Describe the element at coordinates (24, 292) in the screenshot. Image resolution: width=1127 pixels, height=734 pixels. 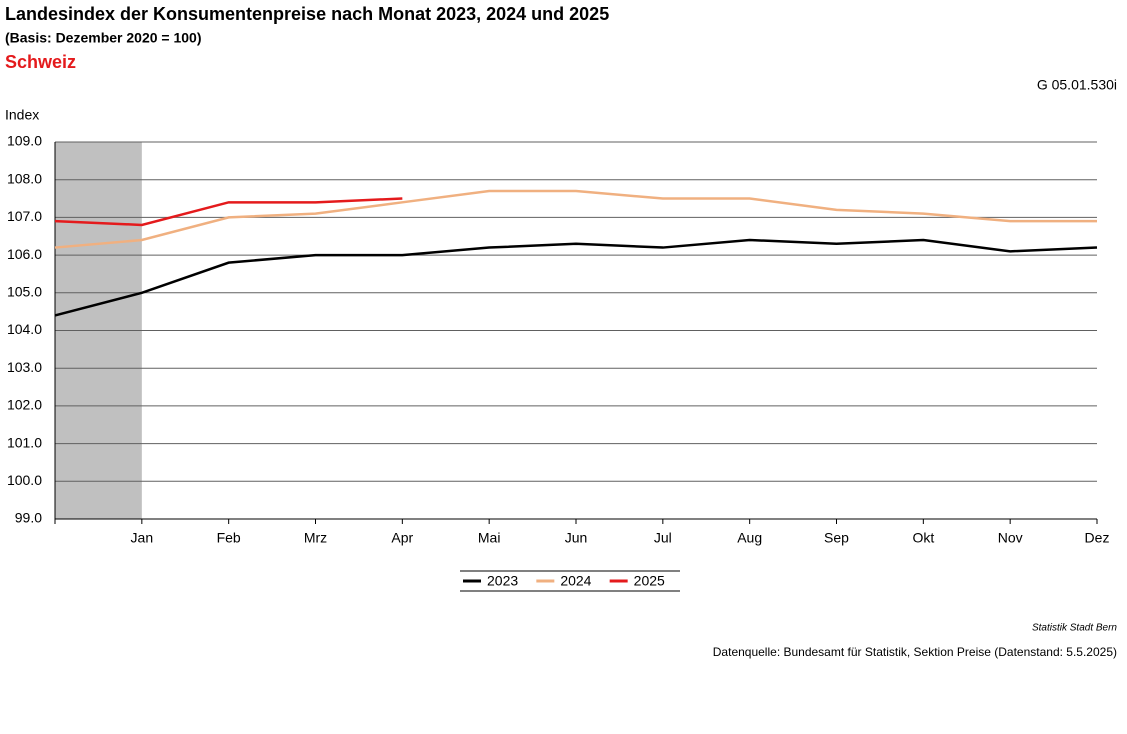
I see `y-tick-label: 105.0` at that location.